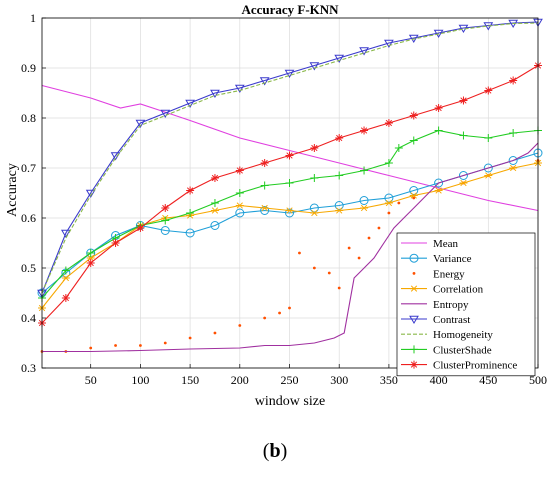 The width and height of the screenshot is (550, 479). Describe the element at coordinates (339, 380) in the screenshot. I see `x-tick-label: 300` at that location.